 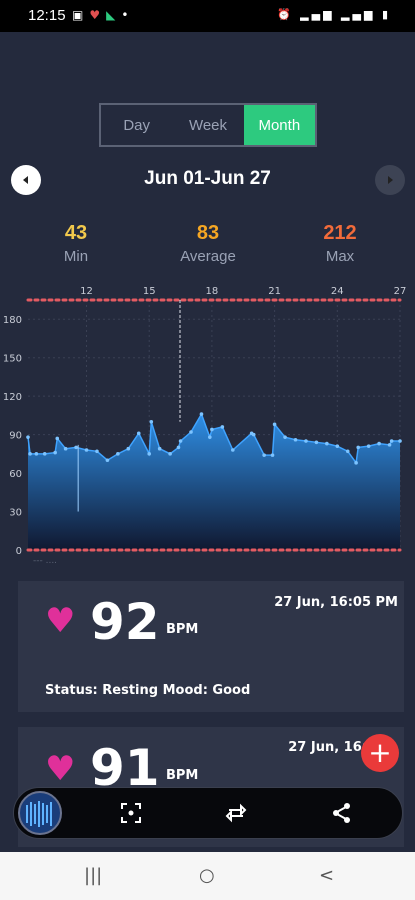 I want to click on next-range-button, so click(x=390, y=180).